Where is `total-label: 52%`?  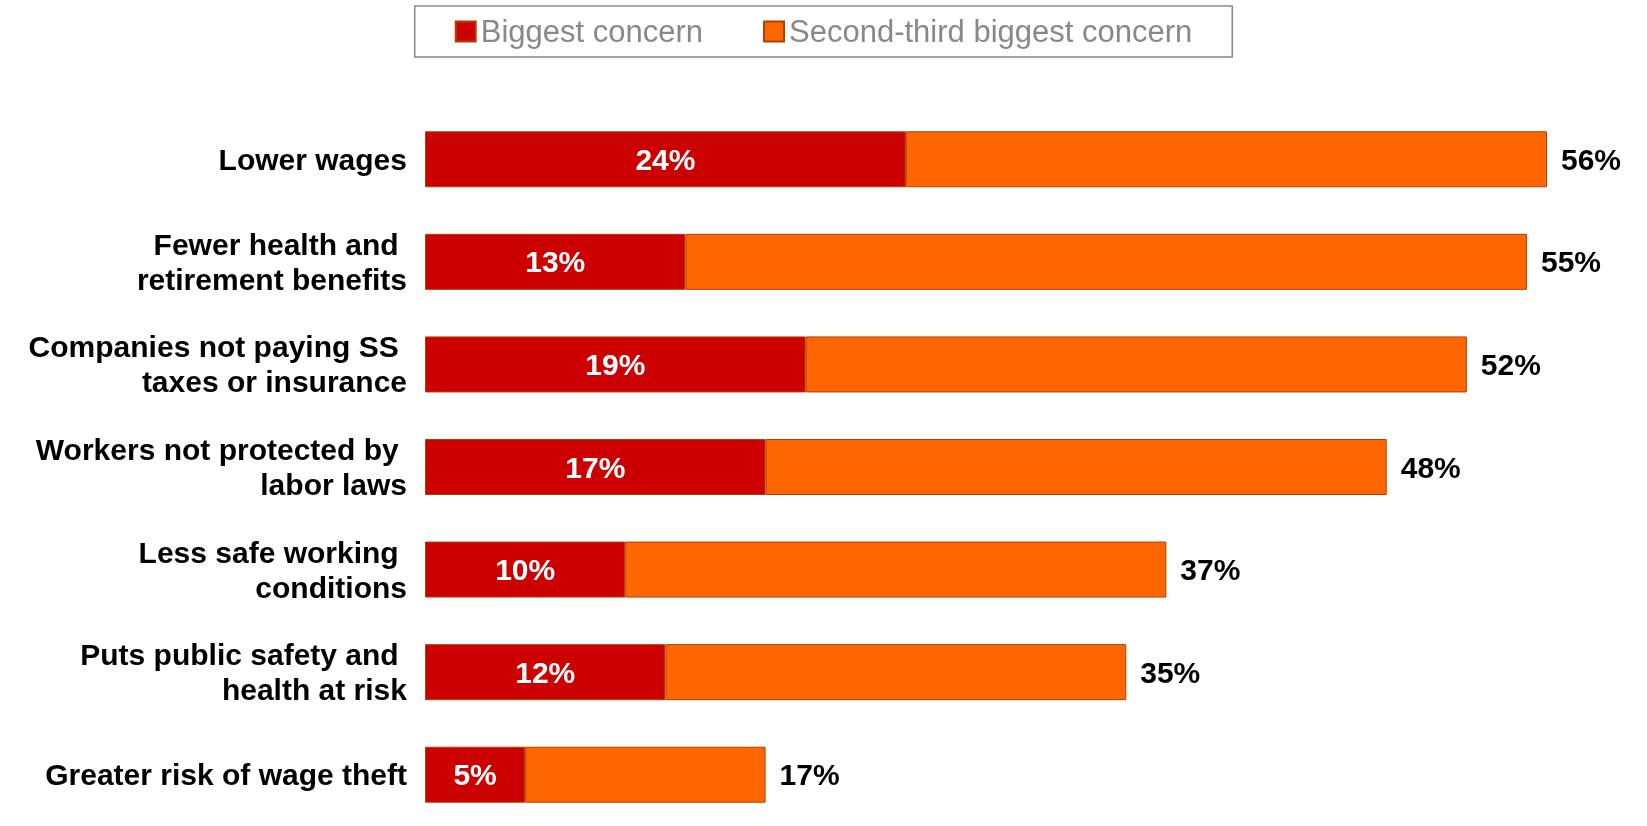
total-label: 52% is located at coordinates (1510, 364).